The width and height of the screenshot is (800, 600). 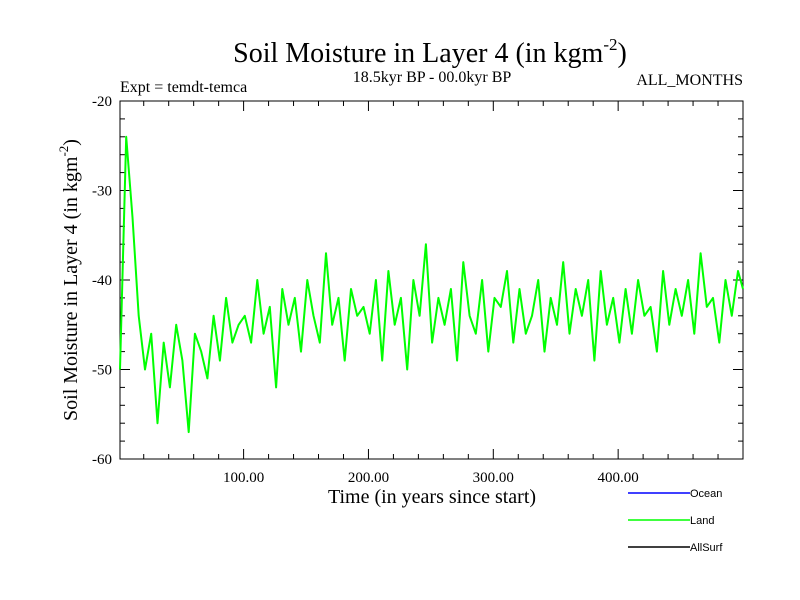 I want to click on y-tick-label: -30, so click(x=102, y=192).